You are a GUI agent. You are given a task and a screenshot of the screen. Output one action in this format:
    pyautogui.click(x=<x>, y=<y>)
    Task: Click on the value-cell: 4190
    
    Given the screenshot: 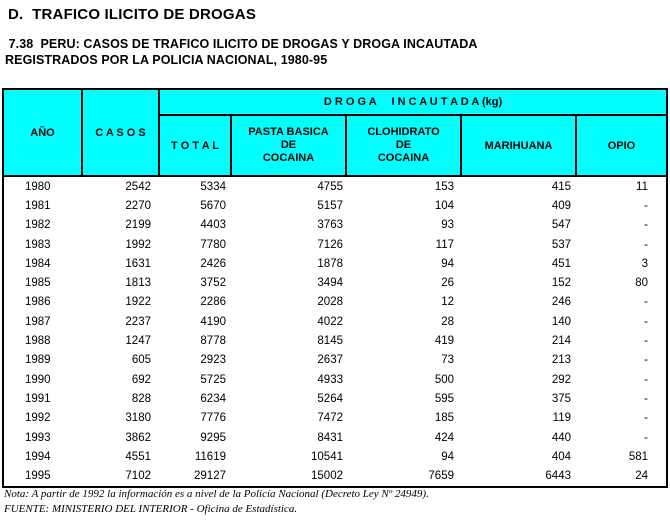 What is the action you would take?
    pyautogui.click(x=195, y=322)
    